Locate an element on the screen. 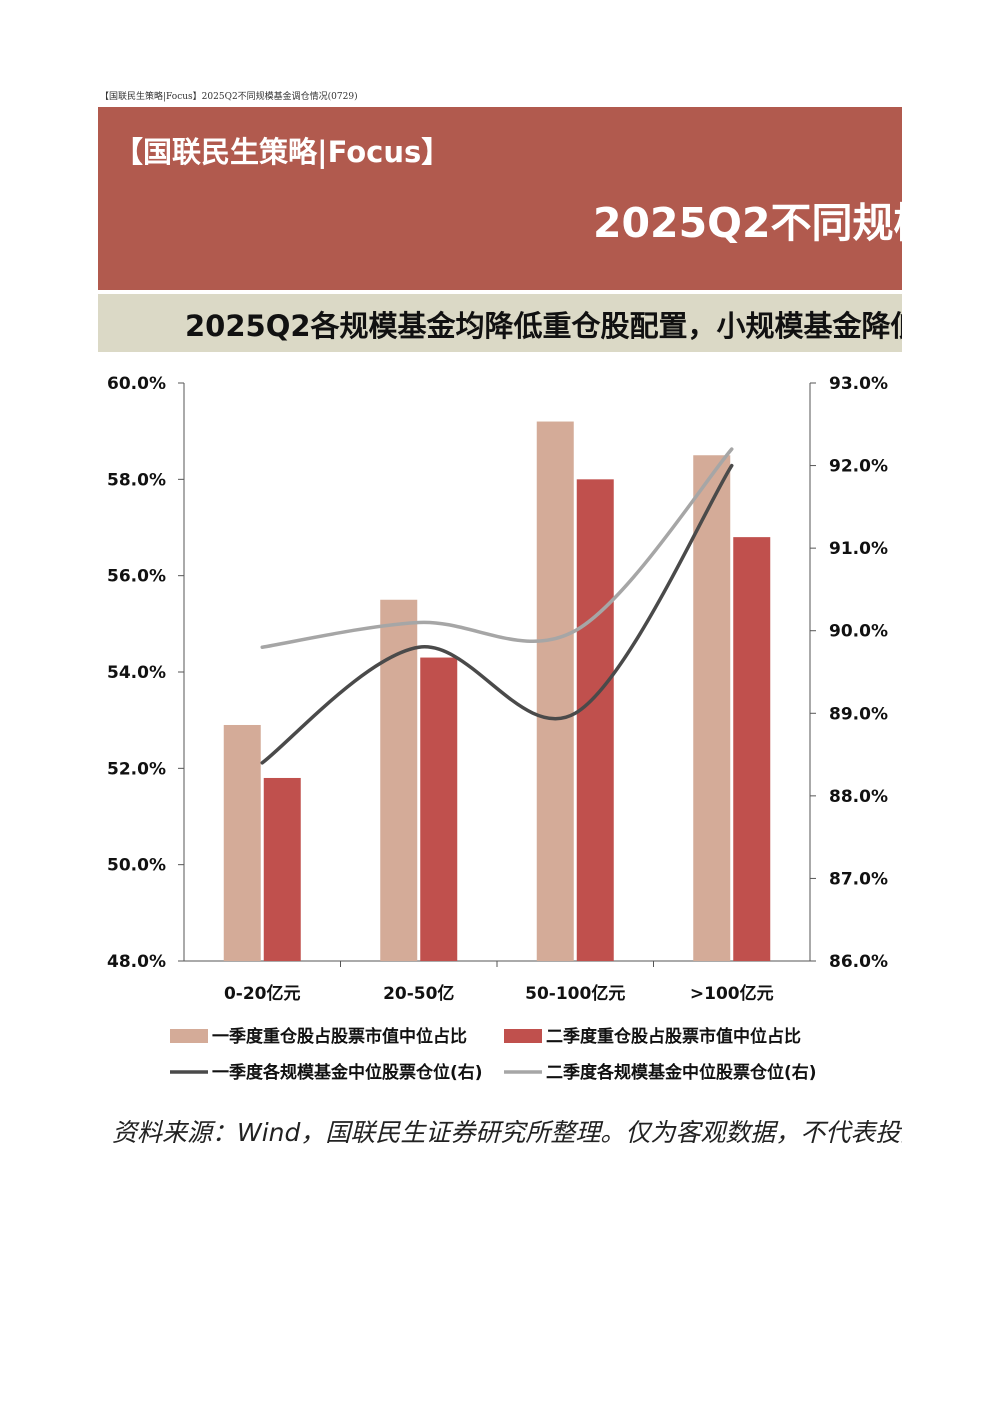 Image resolution: width=992 pixels, height=1403 pixels. right-tick-label: 88.0% is located at coordinates (858, 797).